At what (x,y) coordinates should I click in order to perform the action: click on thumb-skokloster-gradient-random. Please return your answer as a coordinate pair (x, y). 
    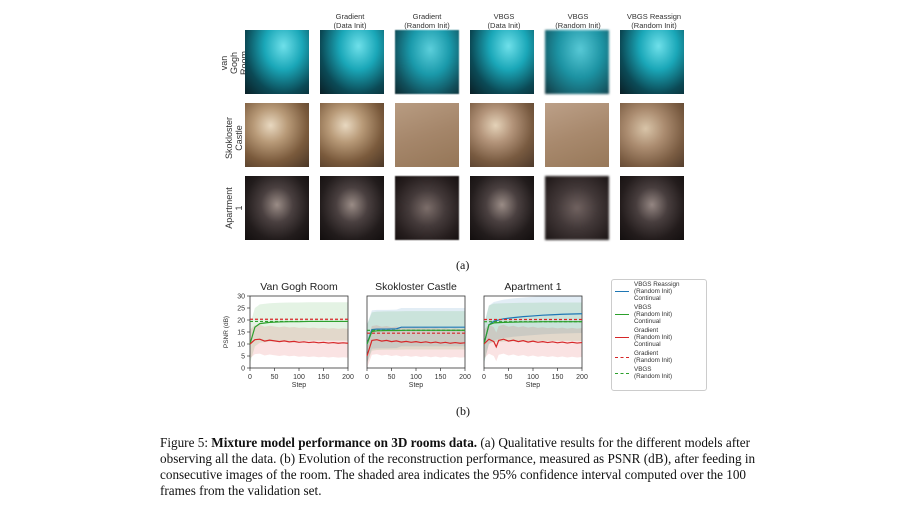
    Looking at the image, I should click on (427, 135).